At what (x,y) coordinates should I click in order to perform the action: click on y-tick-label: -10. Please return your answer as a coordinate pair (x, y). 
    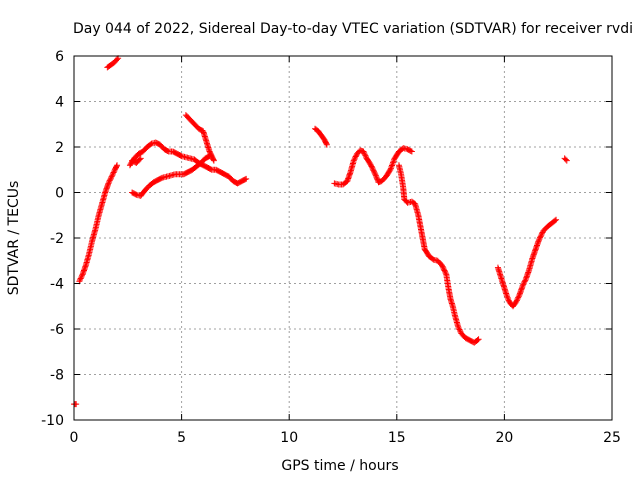
    Looking at the image, I should click on (52, 421).